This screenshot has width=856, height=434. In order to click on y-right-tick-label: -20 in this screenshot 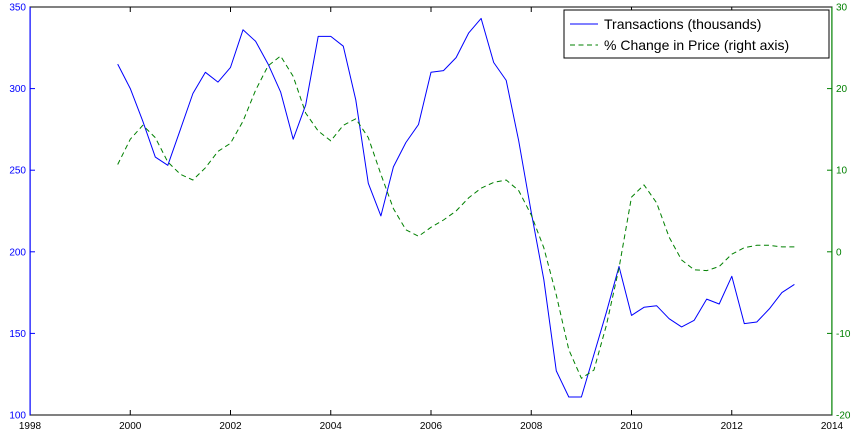, I will do `click(843, 416)`.